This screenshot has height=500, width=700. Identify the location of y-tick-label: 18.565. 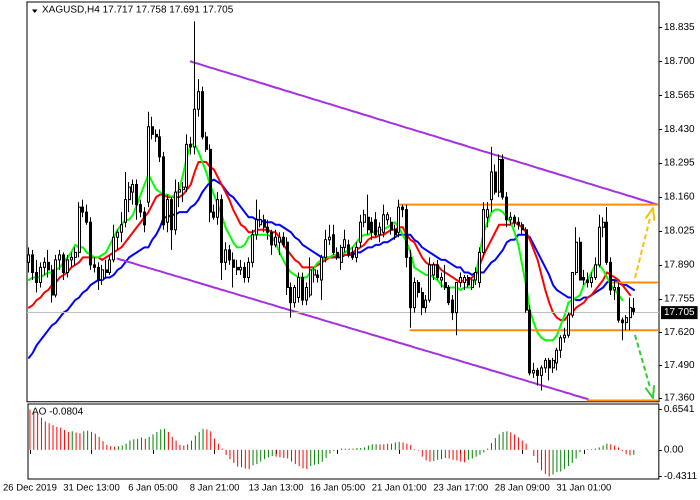
(680, 95).